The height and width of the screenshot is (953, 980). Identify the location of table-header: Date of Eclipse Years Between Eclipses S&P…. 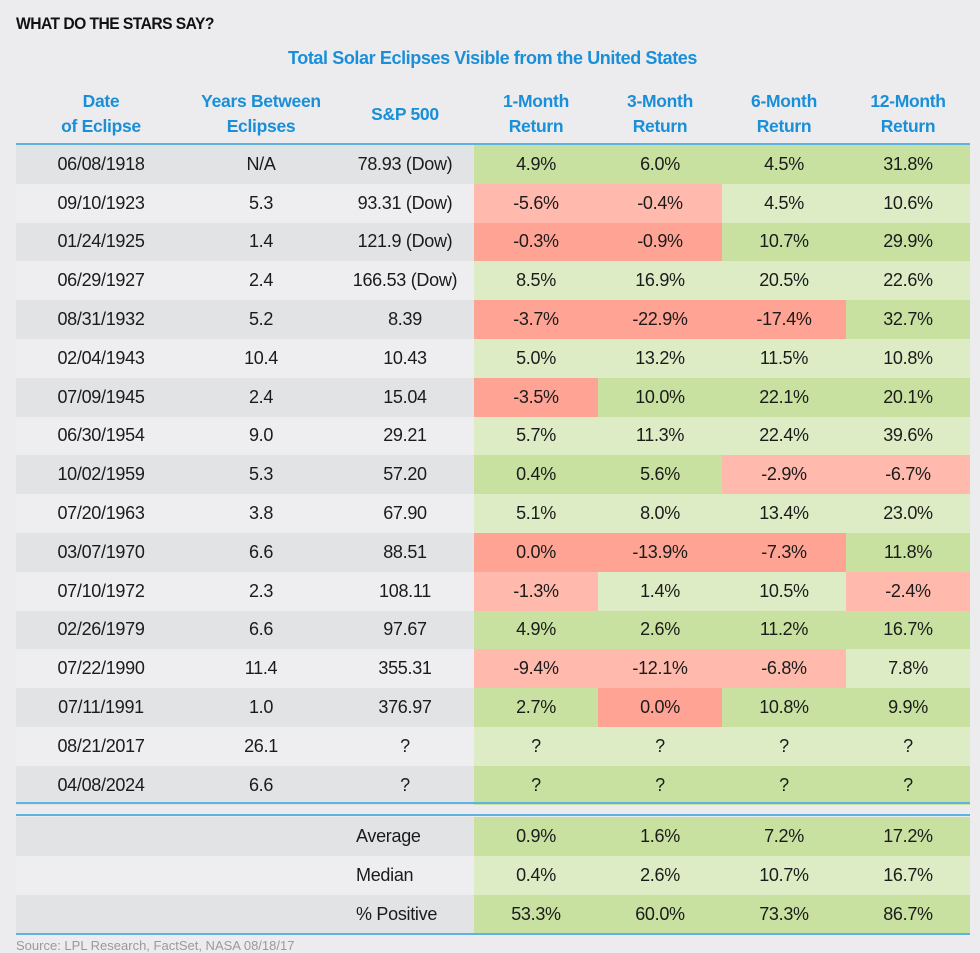
(493, 114).